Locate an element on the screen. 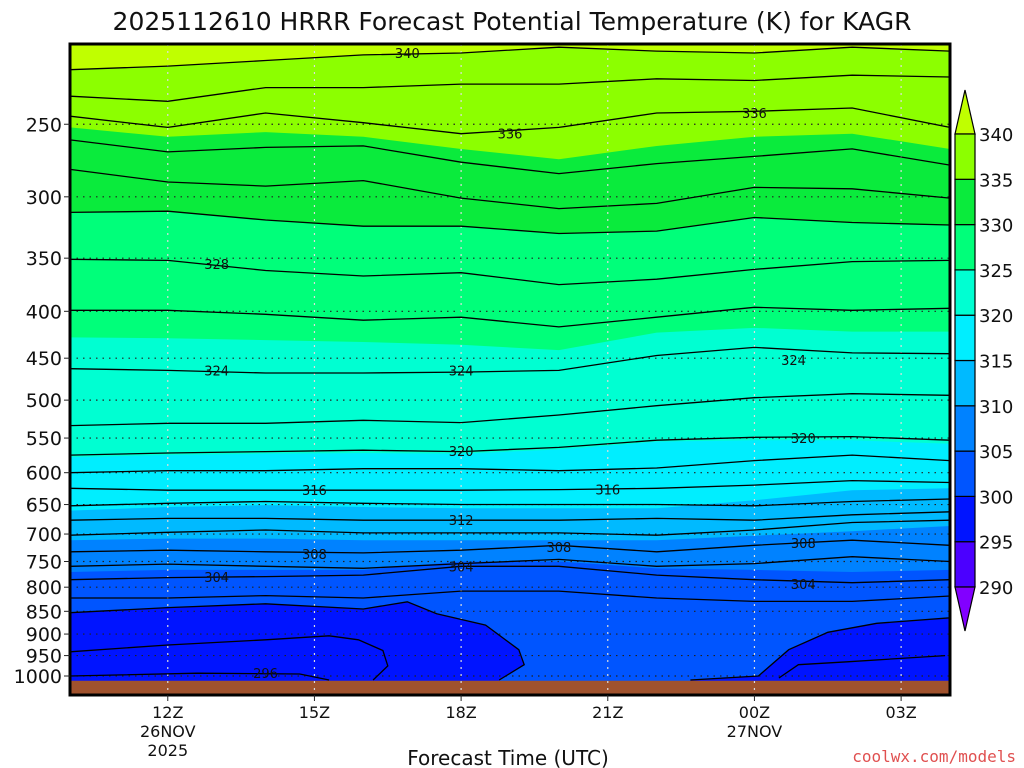  y-tick-label: 950 is located at coordinates (44, 657).